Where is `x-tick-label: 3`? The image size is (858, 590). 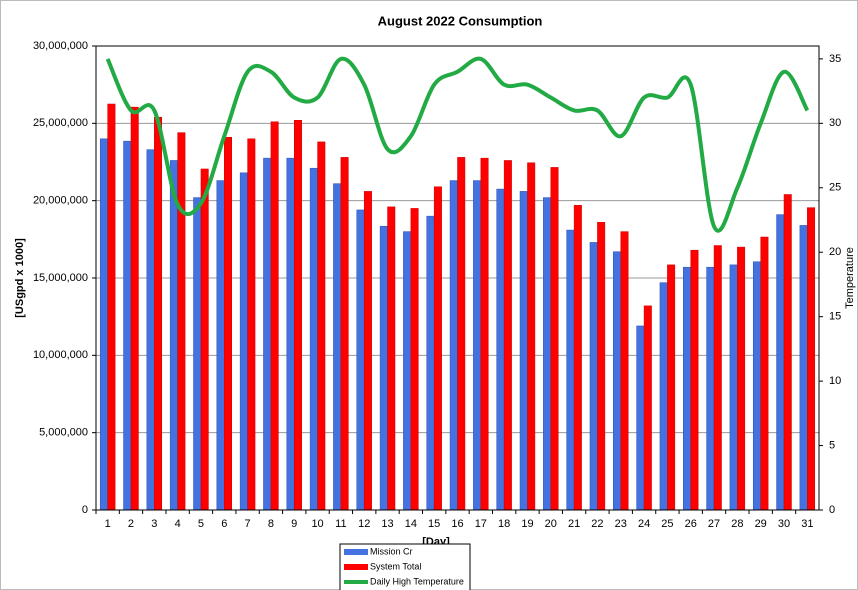
x-tick-label: 3 is located at coordinates (154, 524).